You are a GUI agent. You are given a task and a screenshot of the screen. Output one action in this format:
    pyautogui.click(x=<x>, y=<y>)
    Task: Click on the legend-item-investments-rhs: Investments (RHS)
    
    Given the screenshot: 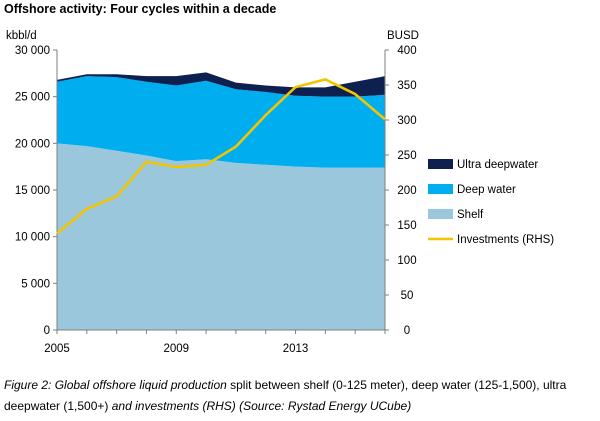 What is the action you would take?
    pyautogui.click(x=491, y=240)
    